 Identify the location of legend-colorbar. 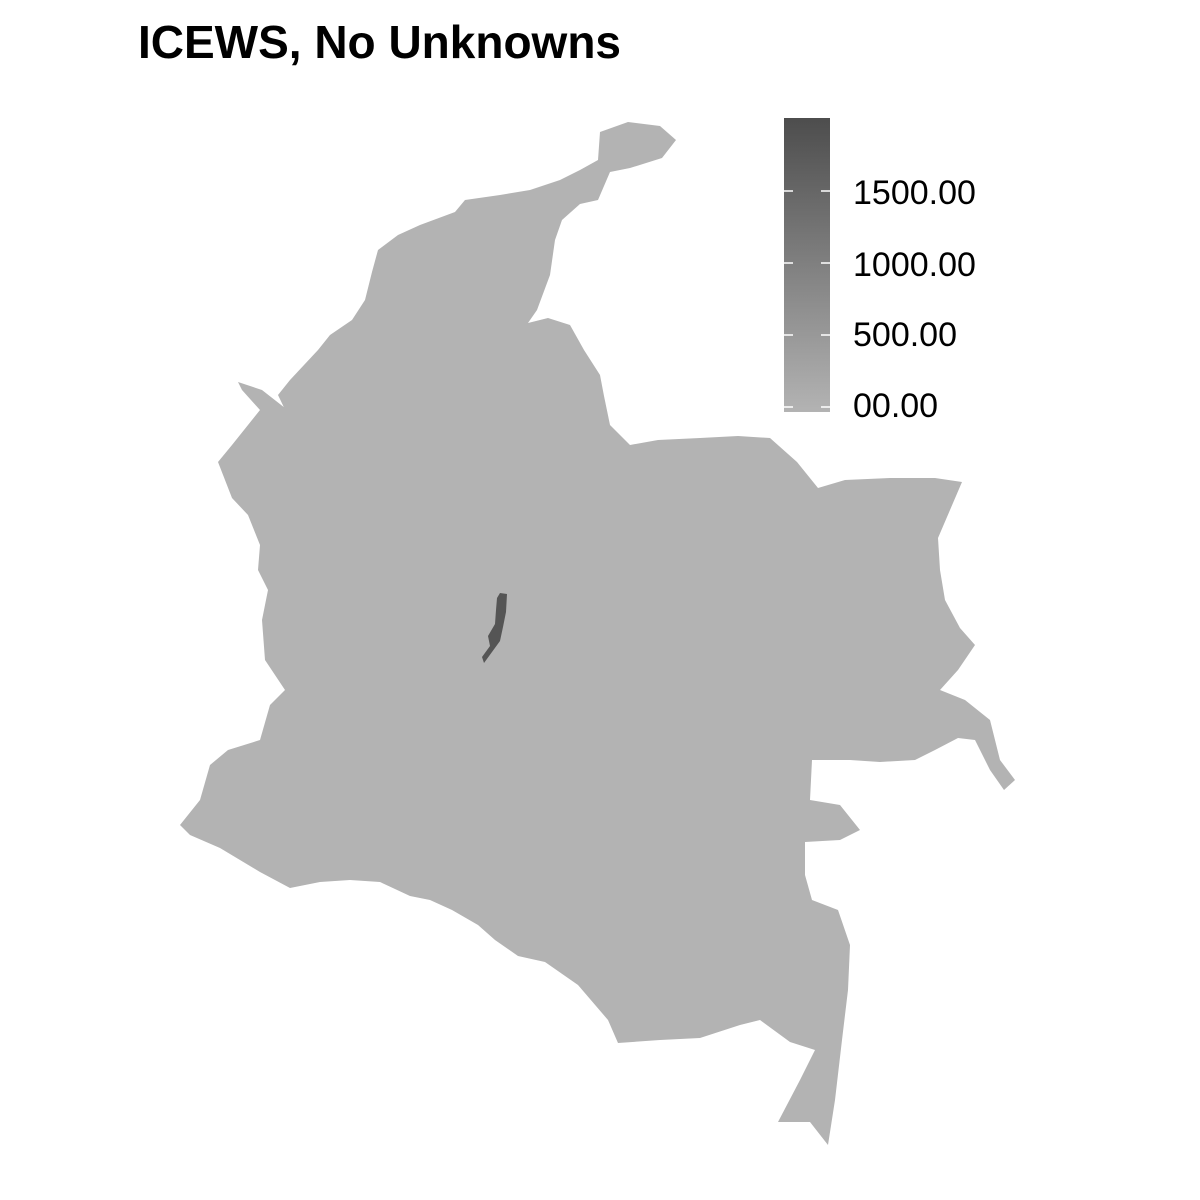
(807, 265).